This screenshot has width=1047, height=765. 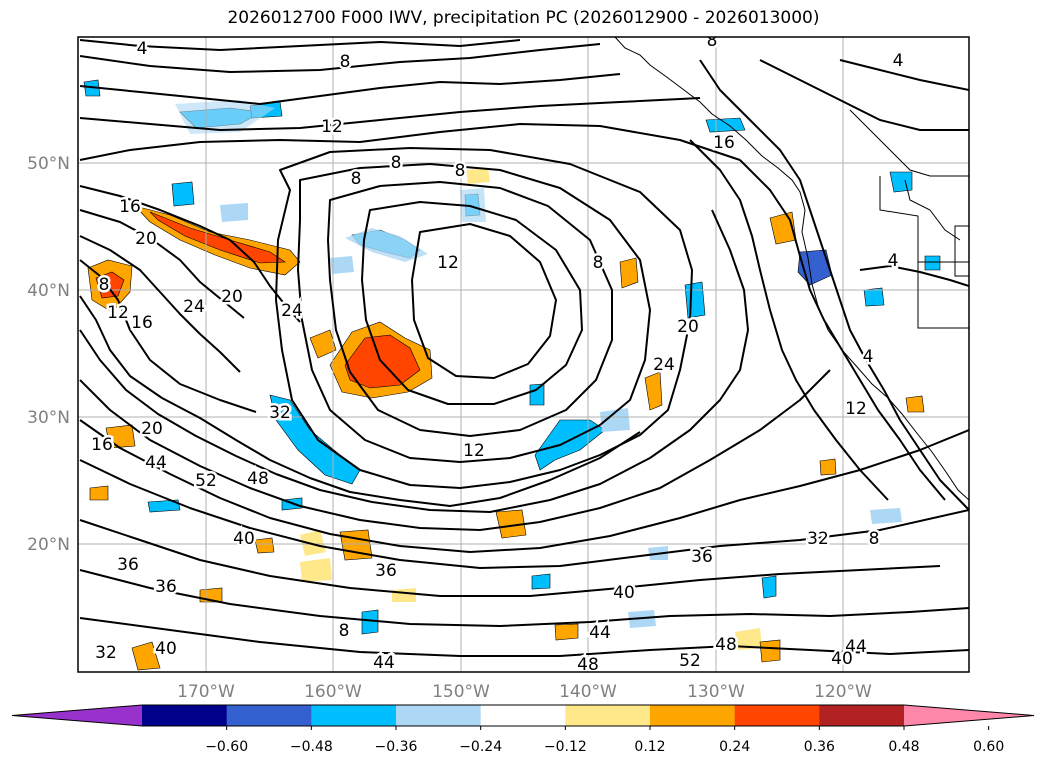 I want to click on lon-label: 130°W, so click(x=716, y=692).